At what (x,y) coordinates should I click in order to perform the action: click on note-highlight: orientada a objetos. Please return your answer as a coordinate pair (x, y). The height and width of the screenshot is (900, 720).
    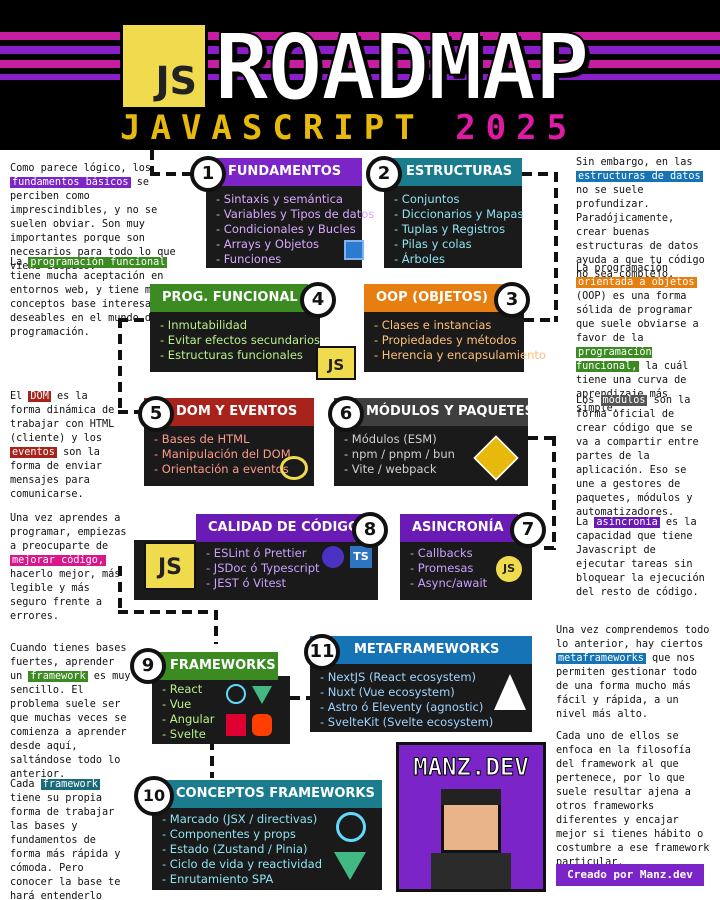
    Looking at the image, I should click on (636, 282).